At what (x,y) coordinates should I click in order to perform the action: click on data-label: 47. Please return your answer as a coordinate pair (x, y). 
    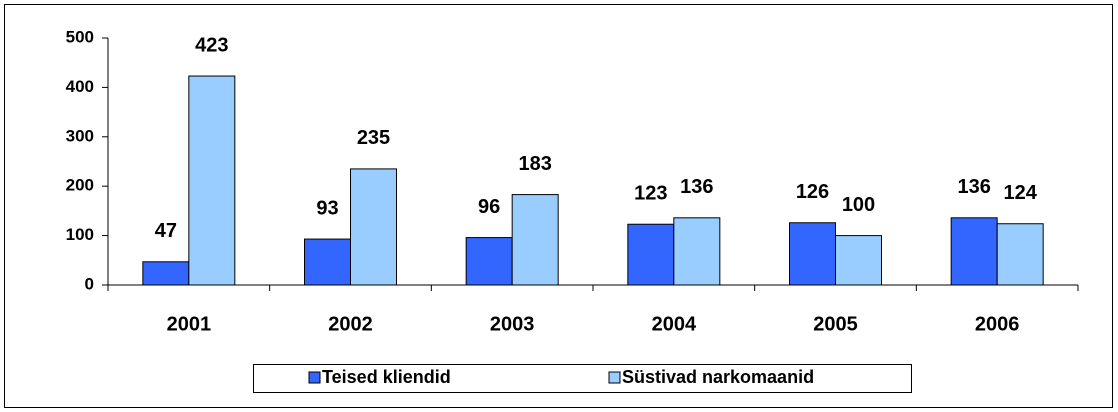
    Looking at the image, I should click on (166, 231).